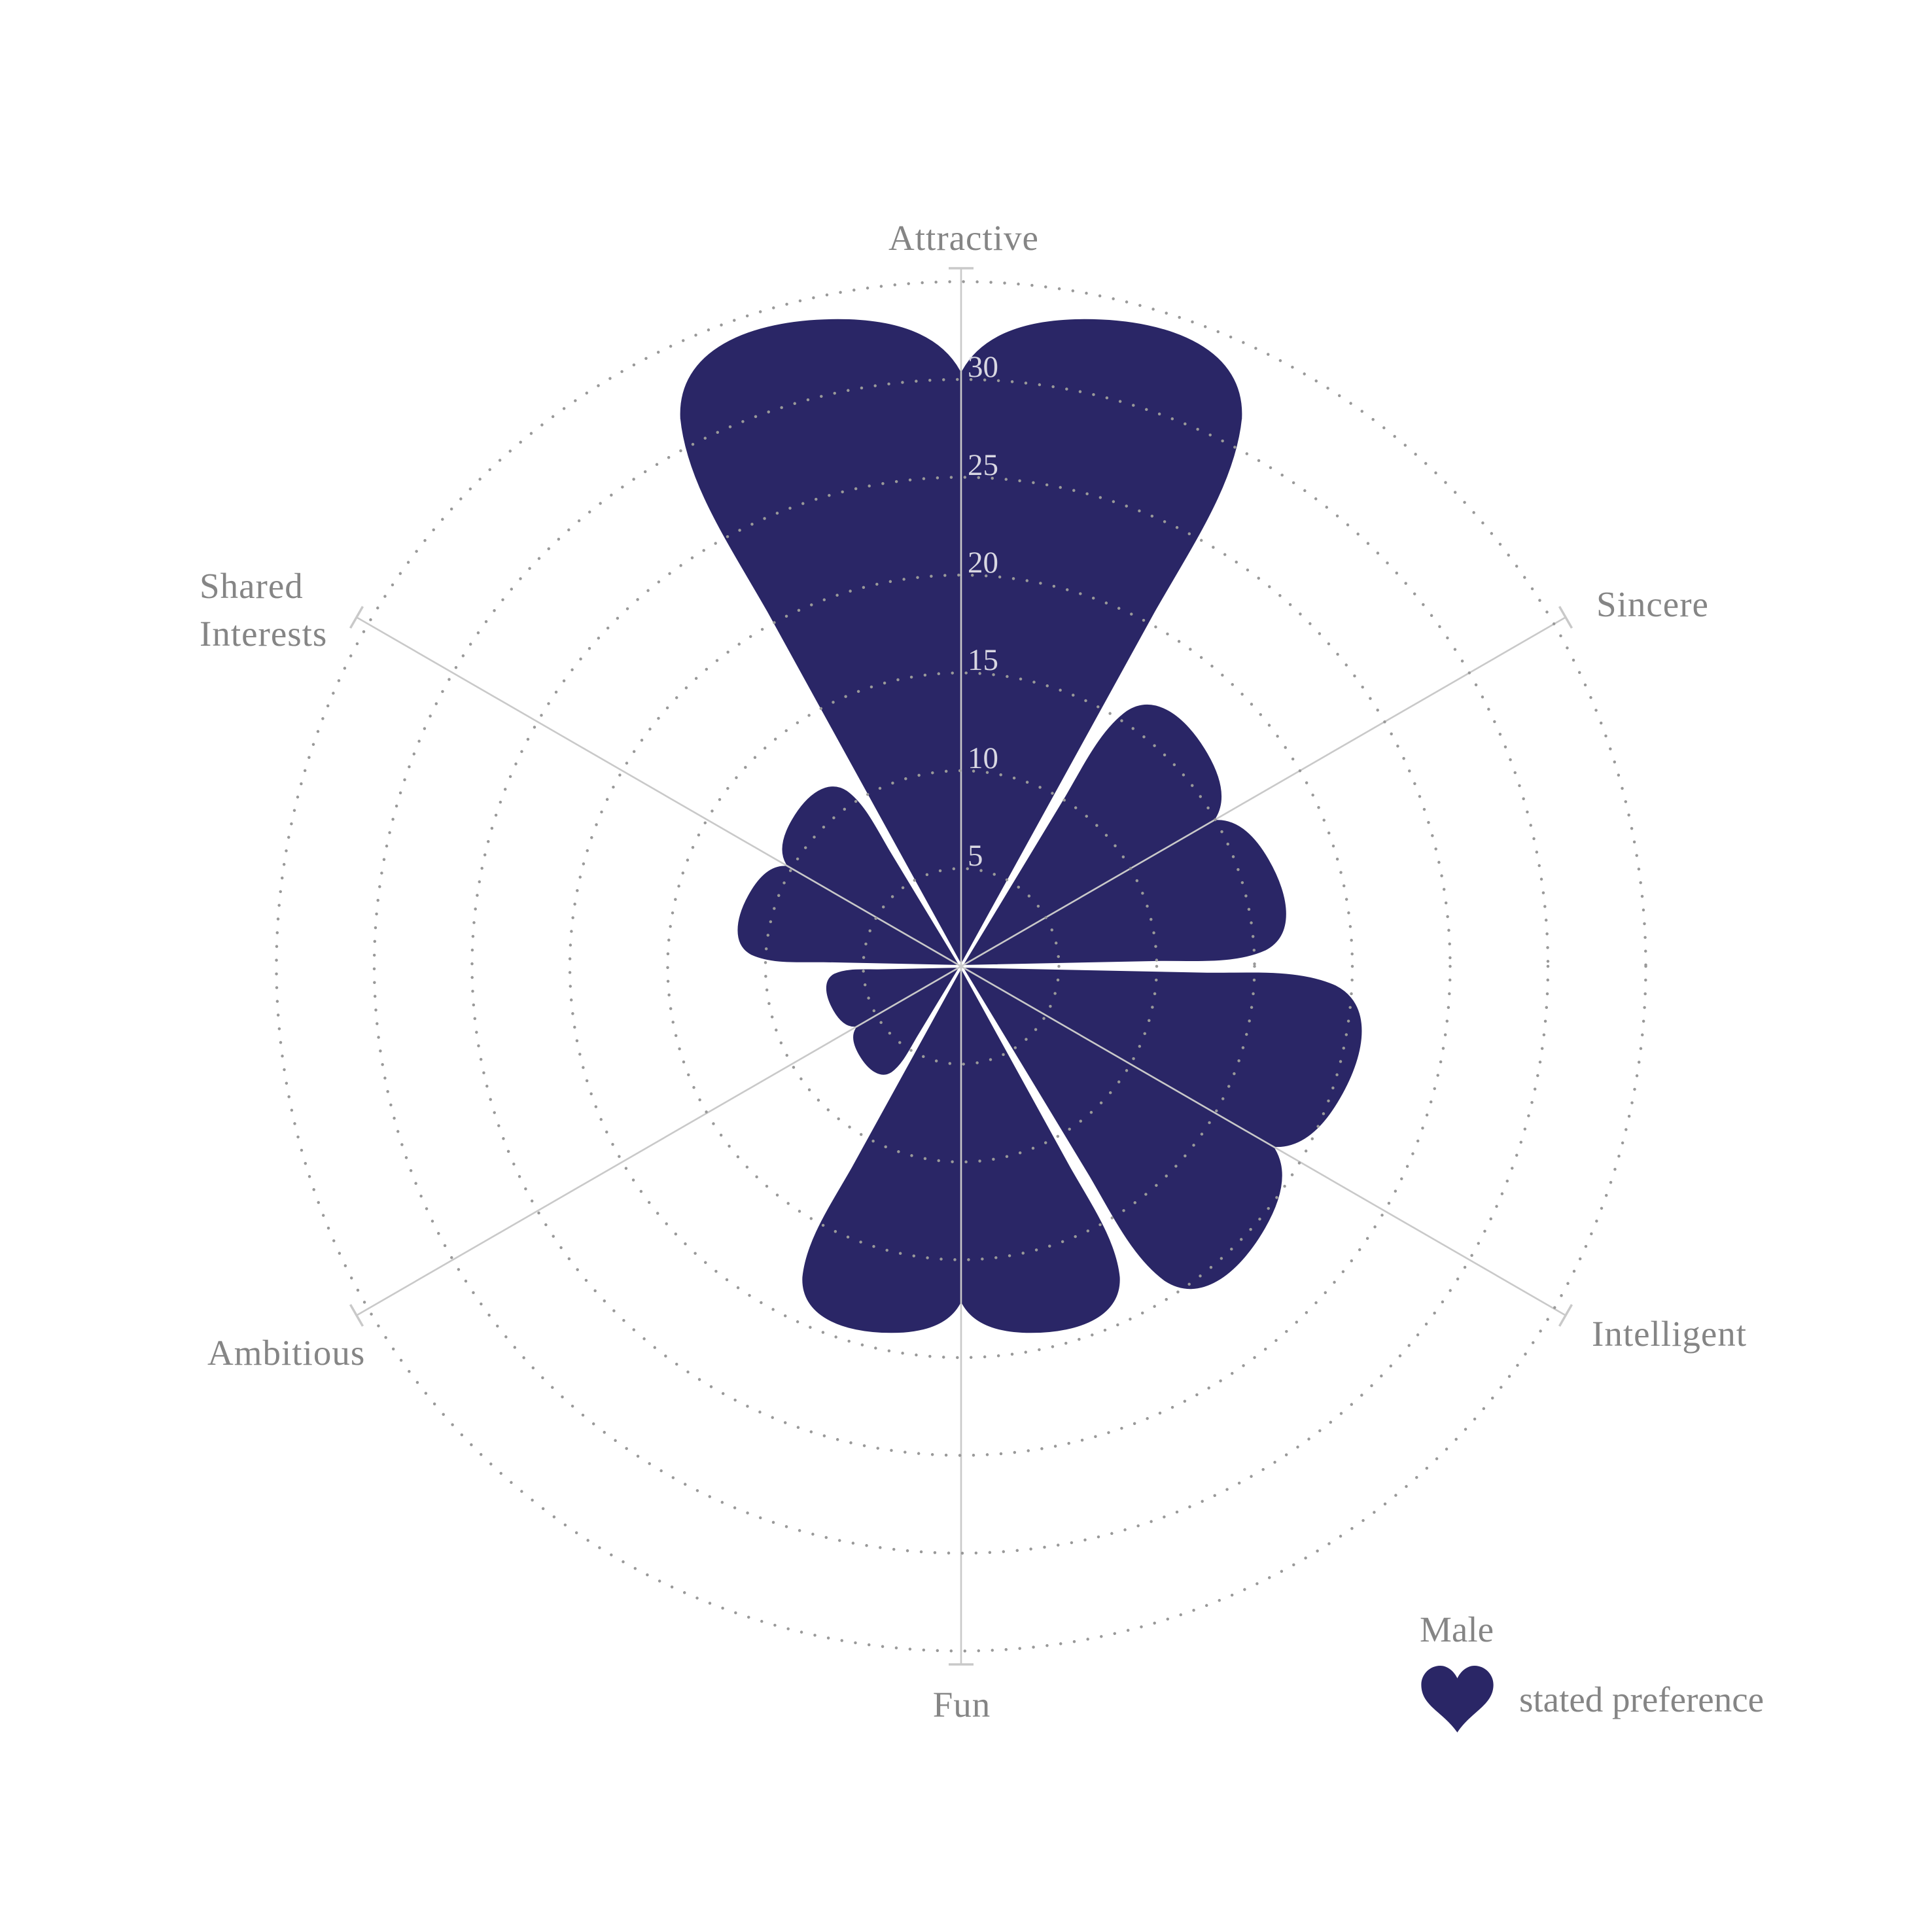  Describe the element at coordinates (983, 465) in the screenshot. I see `radial-tick-25: 25` at that location.